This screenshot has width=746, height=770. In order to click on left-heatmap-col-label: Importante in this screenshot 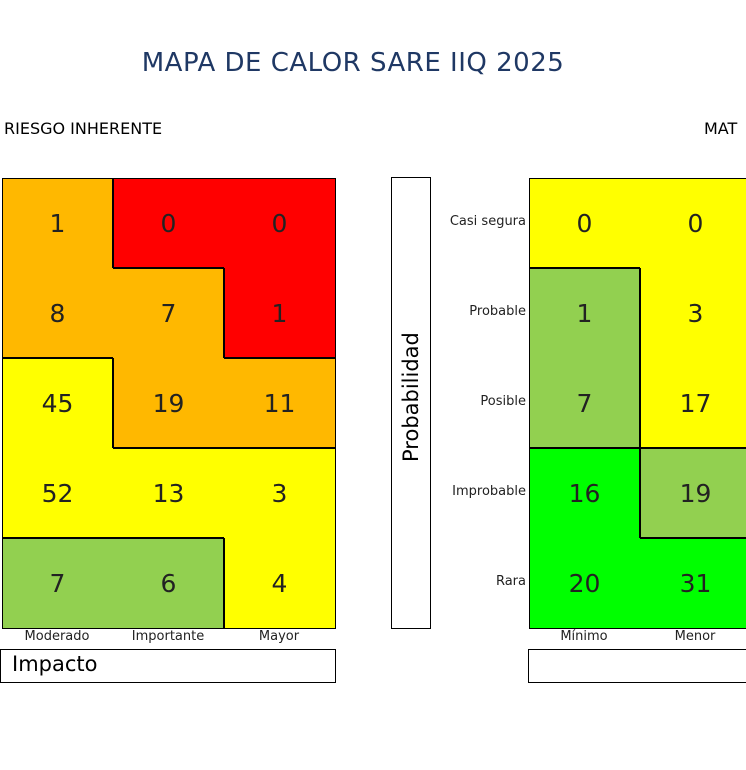, I will do `click(168, 636)`.